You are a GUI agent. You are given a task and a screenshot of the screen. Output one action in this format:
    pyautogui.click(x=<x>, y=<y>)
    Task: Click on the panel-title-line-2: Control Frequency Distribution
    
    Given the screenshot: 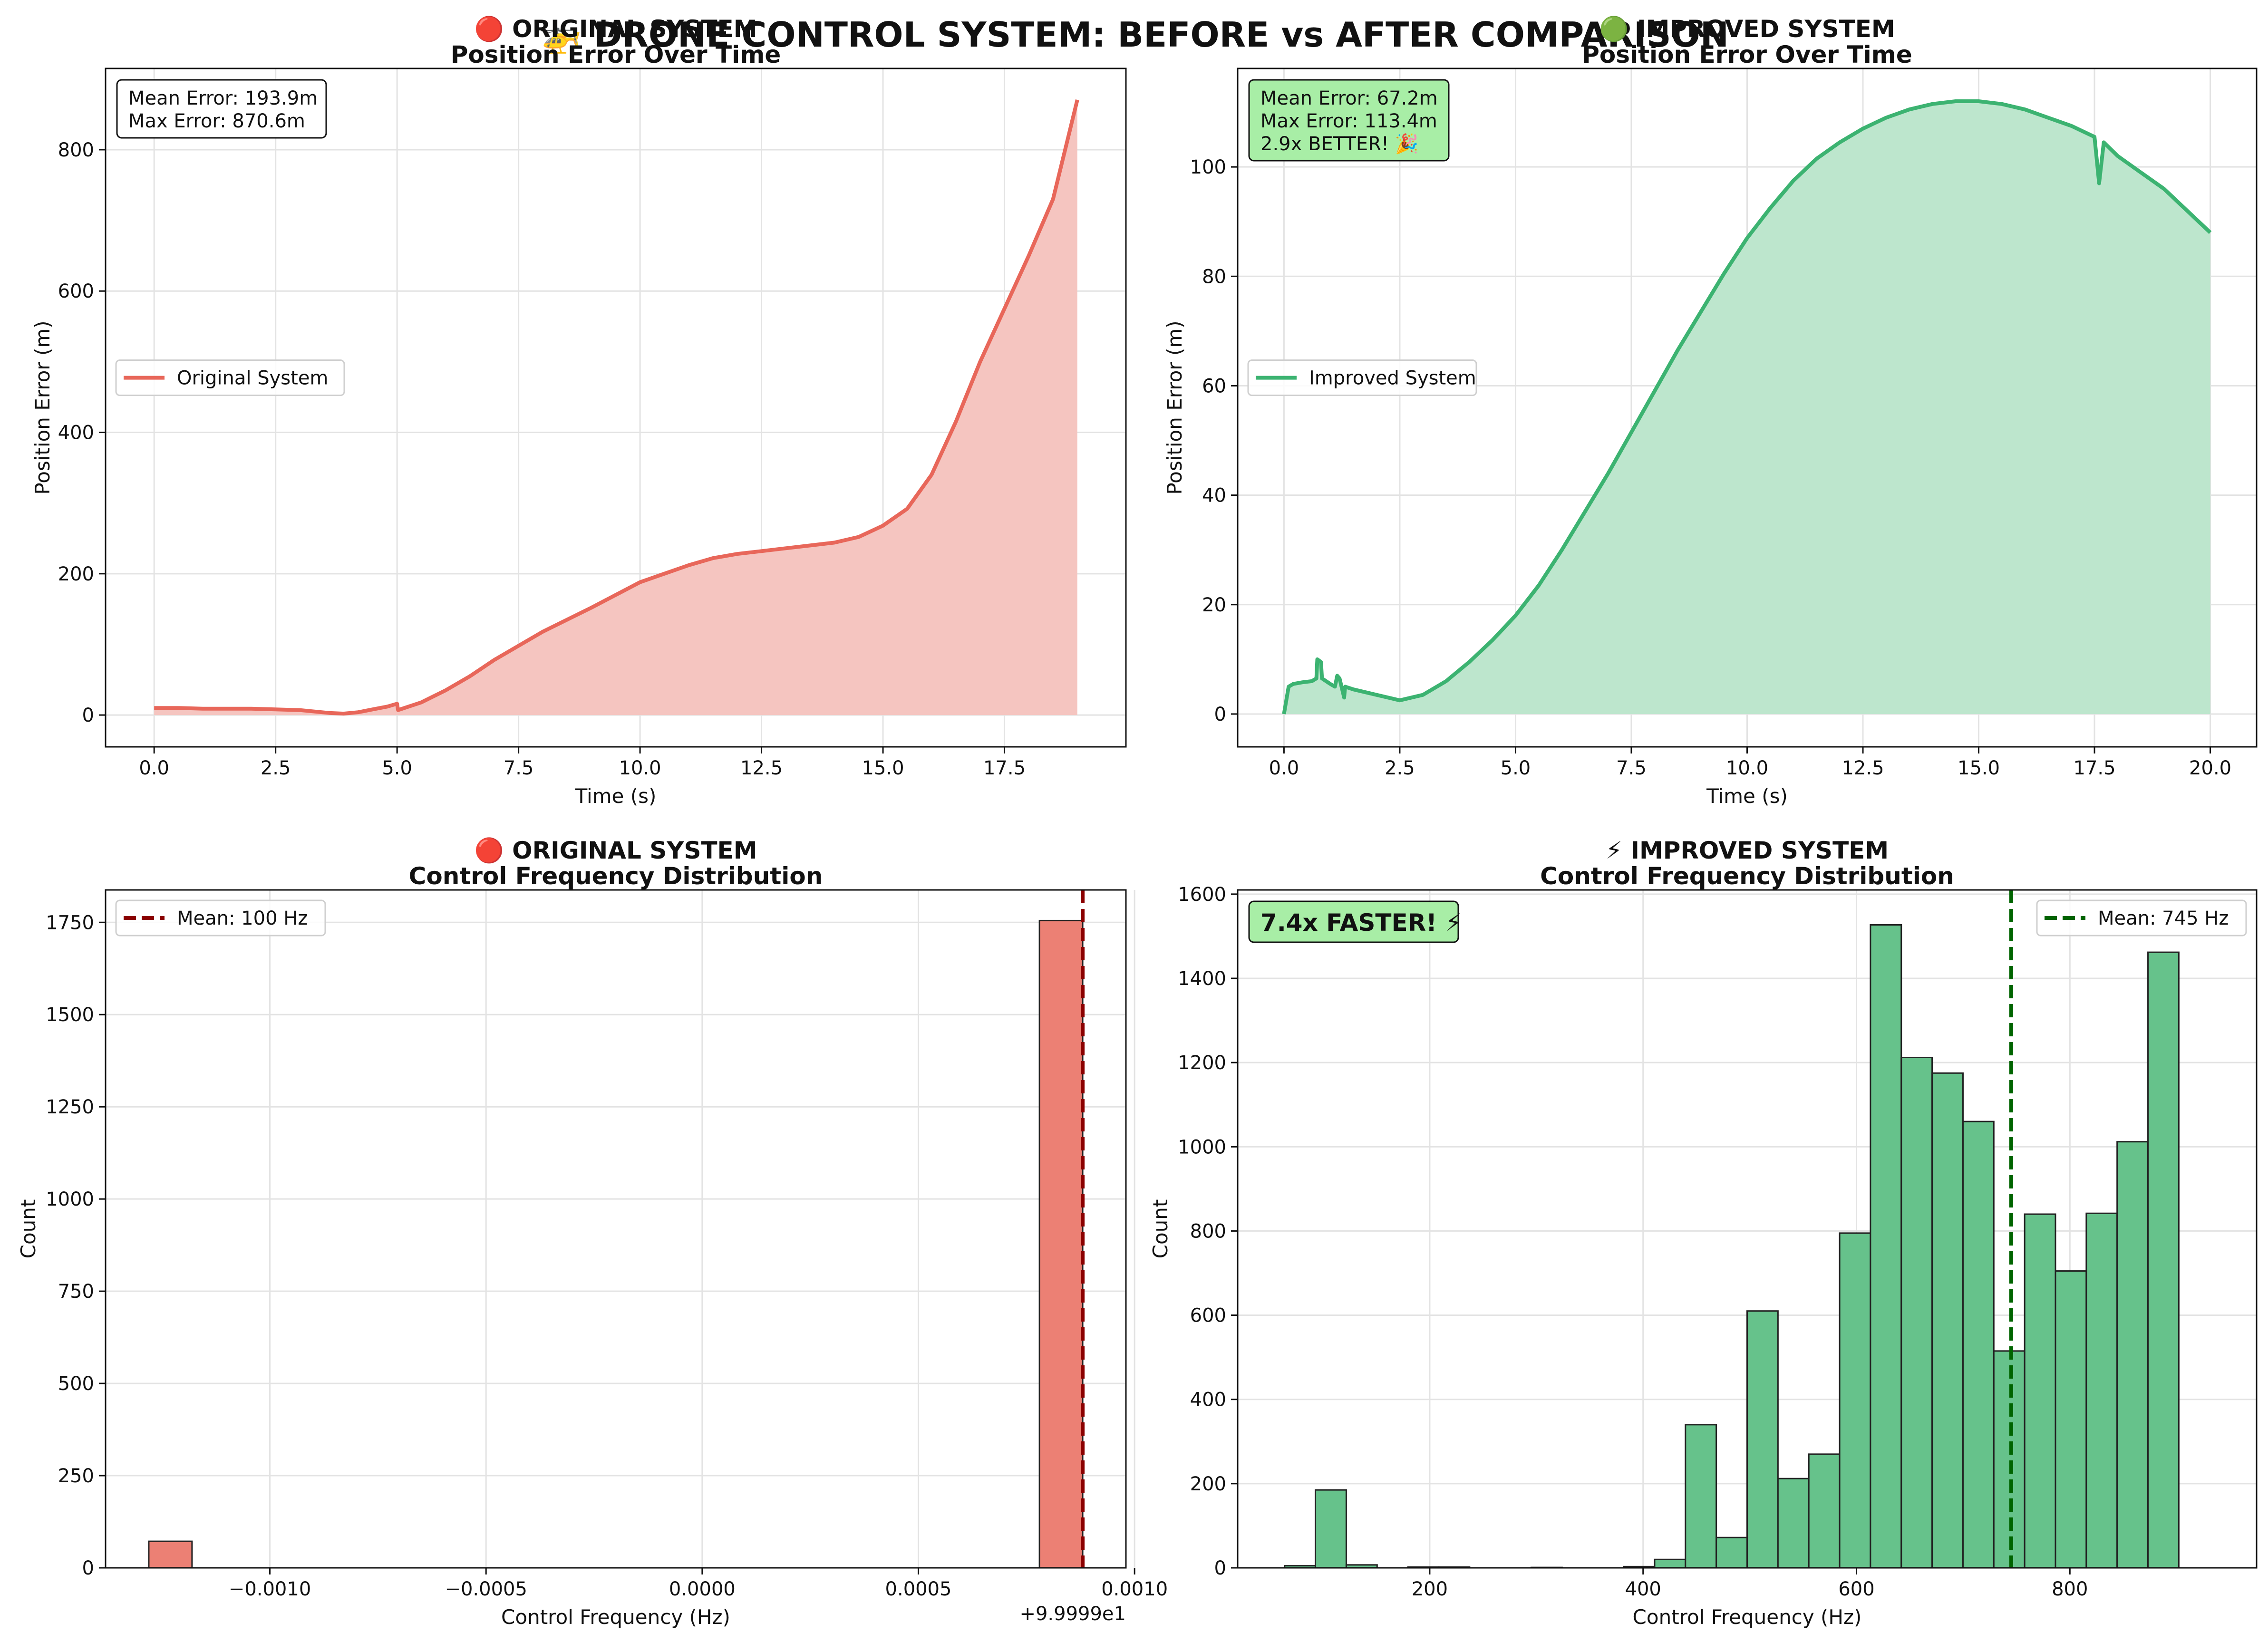 What is the action you would take?
    pyautogui.click(x=1747, y=876)
    